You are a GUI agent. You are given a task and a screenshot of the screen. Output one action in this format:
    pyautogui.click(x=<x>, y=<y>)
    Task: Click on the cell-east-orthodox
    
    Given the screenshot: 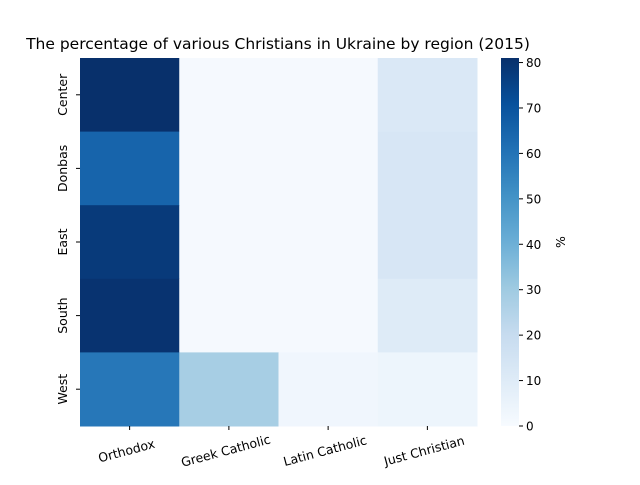 What is the action you would take?
    pyautogui.click(x=130, y=242)
    